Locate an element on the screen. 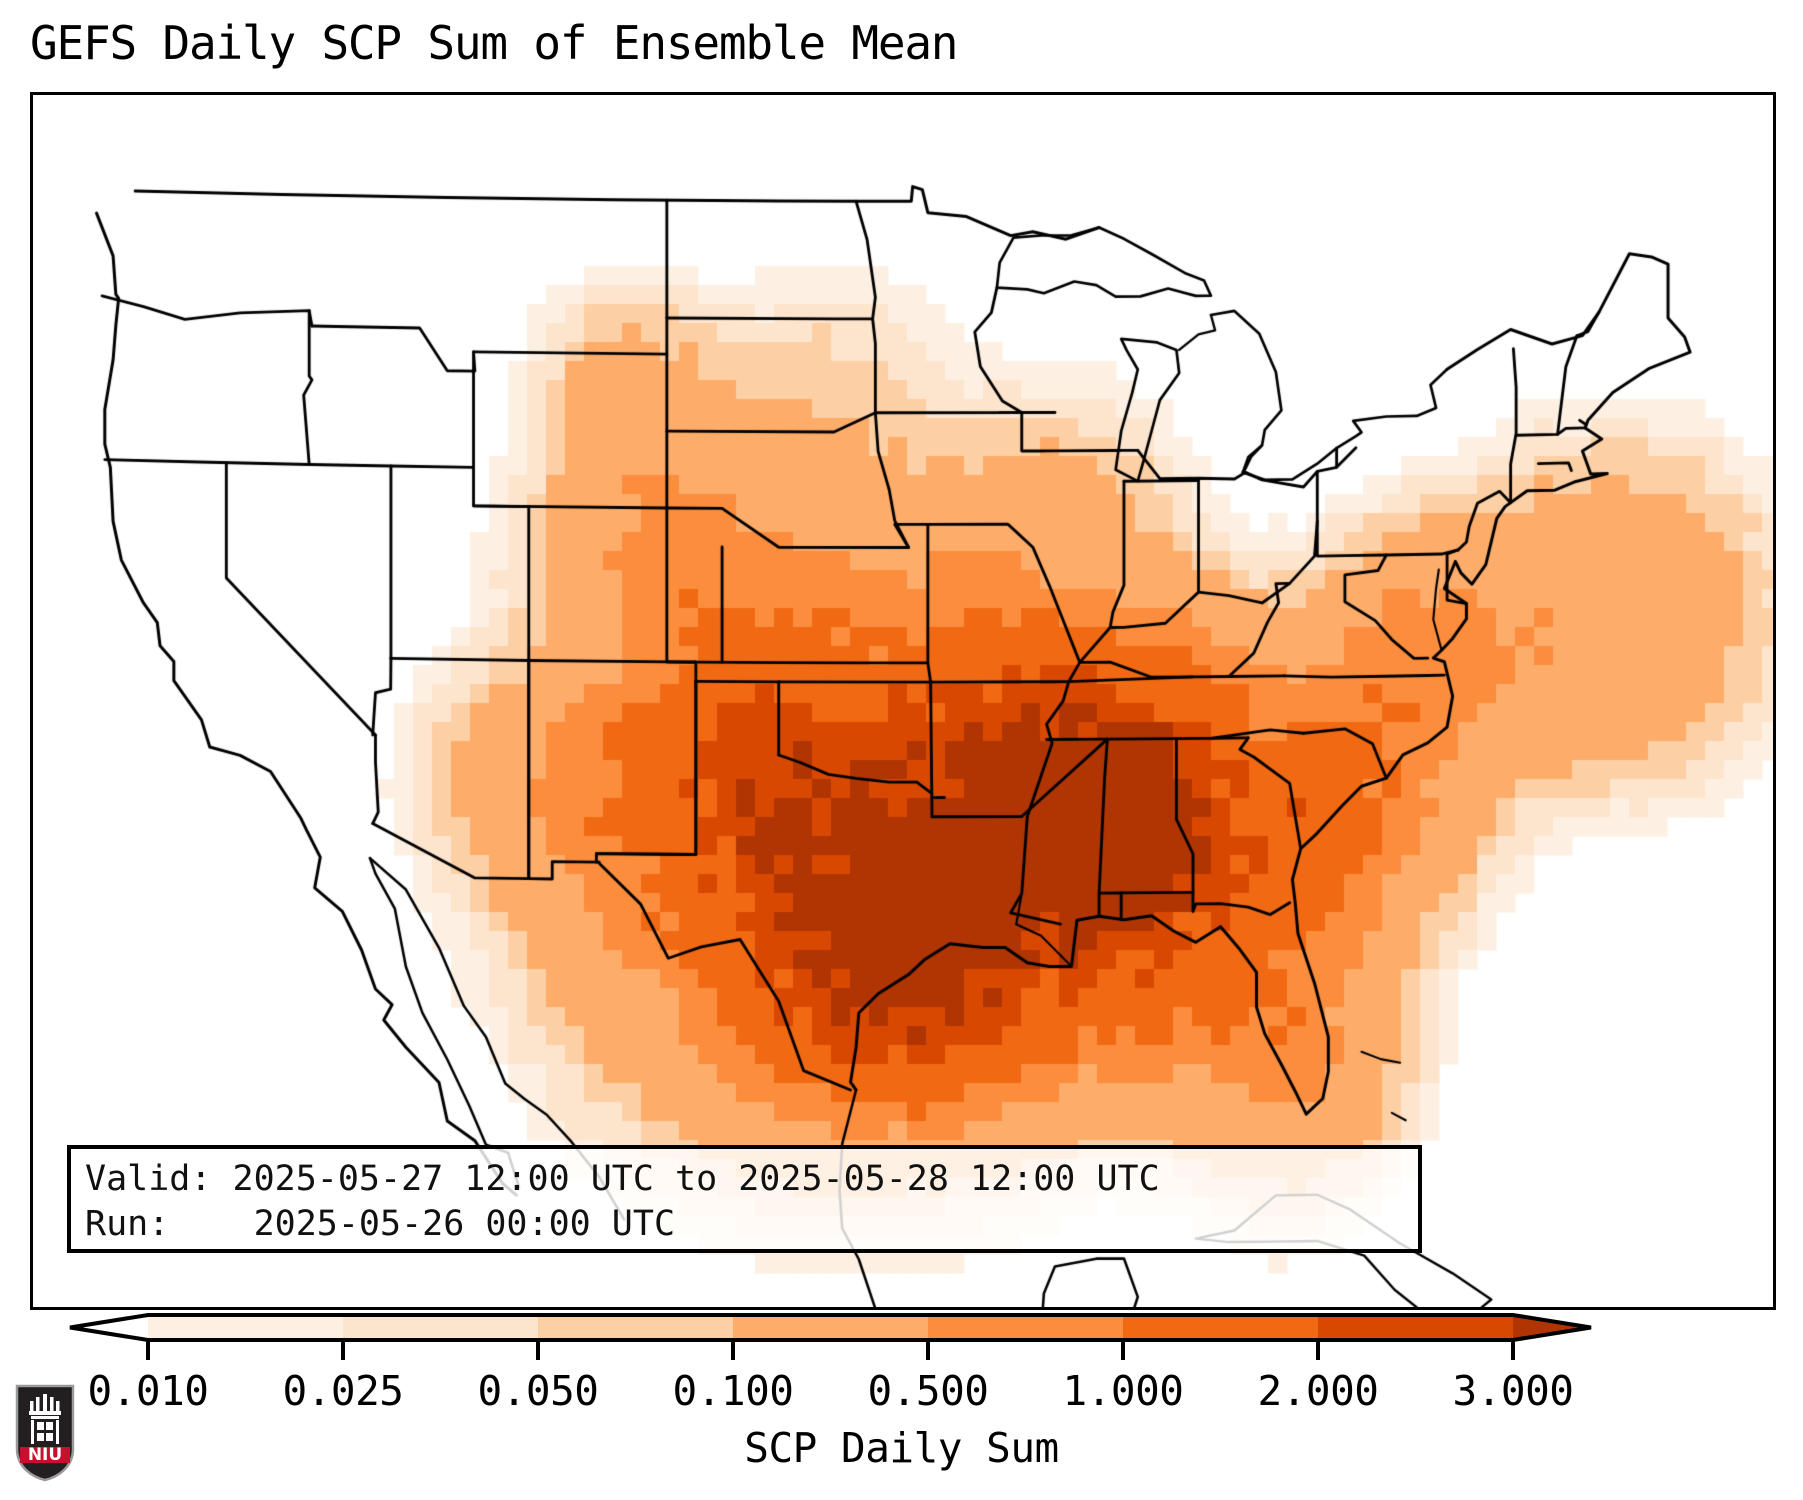 This screenshot has height=1500, width=1803. colorbar-svg is located at coordinates (830, 1336).